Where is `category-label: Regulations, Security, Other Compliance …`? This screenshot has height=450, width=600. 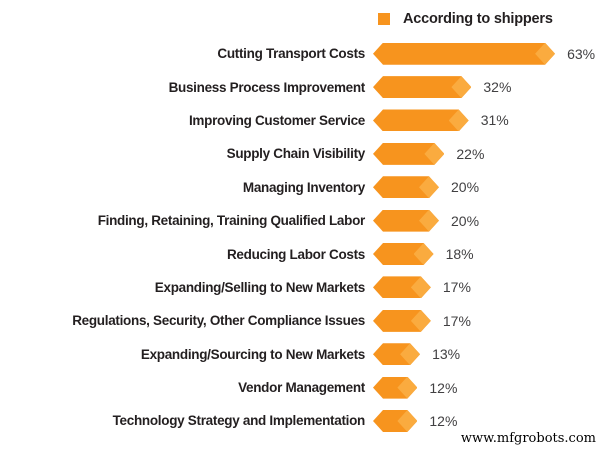 category-label: Regulations, Security, Other Compliance … is located at coordinates (218, 321).